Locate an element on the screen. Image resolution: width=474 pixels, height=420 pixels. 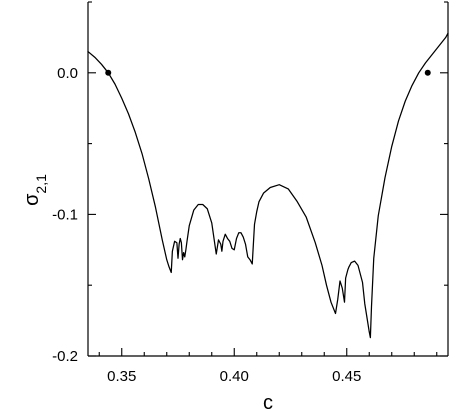
y-tick-label: -0.2 is located at coordinates (65, 356).